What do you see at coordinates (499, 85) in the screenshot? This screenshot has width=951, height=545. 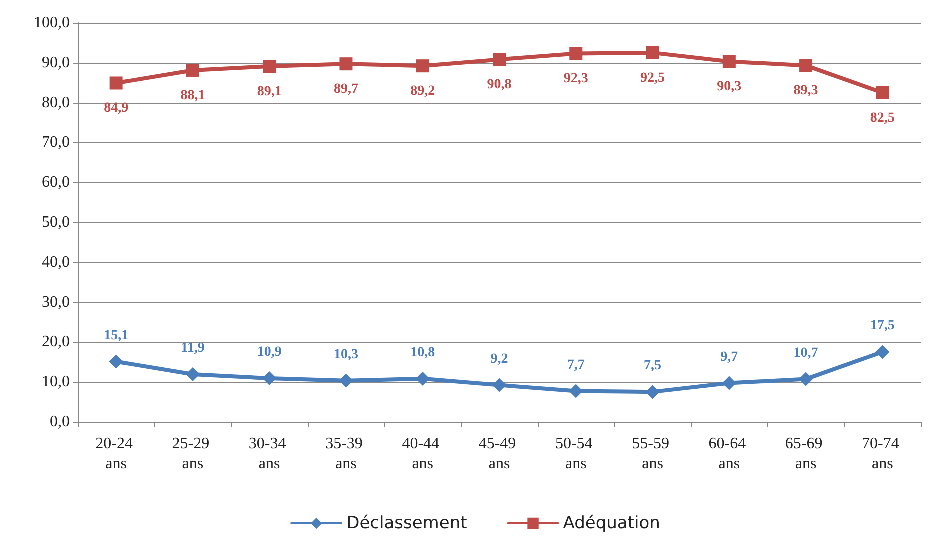 I see `data-label: 90,8` at bounding box center [499, 85].